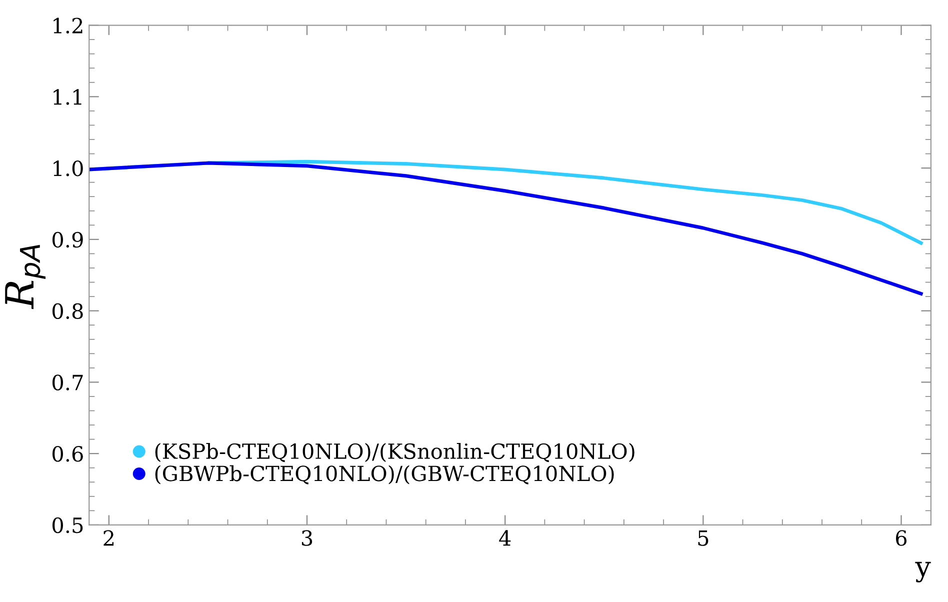  I want to click on x-tick-label: 2, so click(109, 538).